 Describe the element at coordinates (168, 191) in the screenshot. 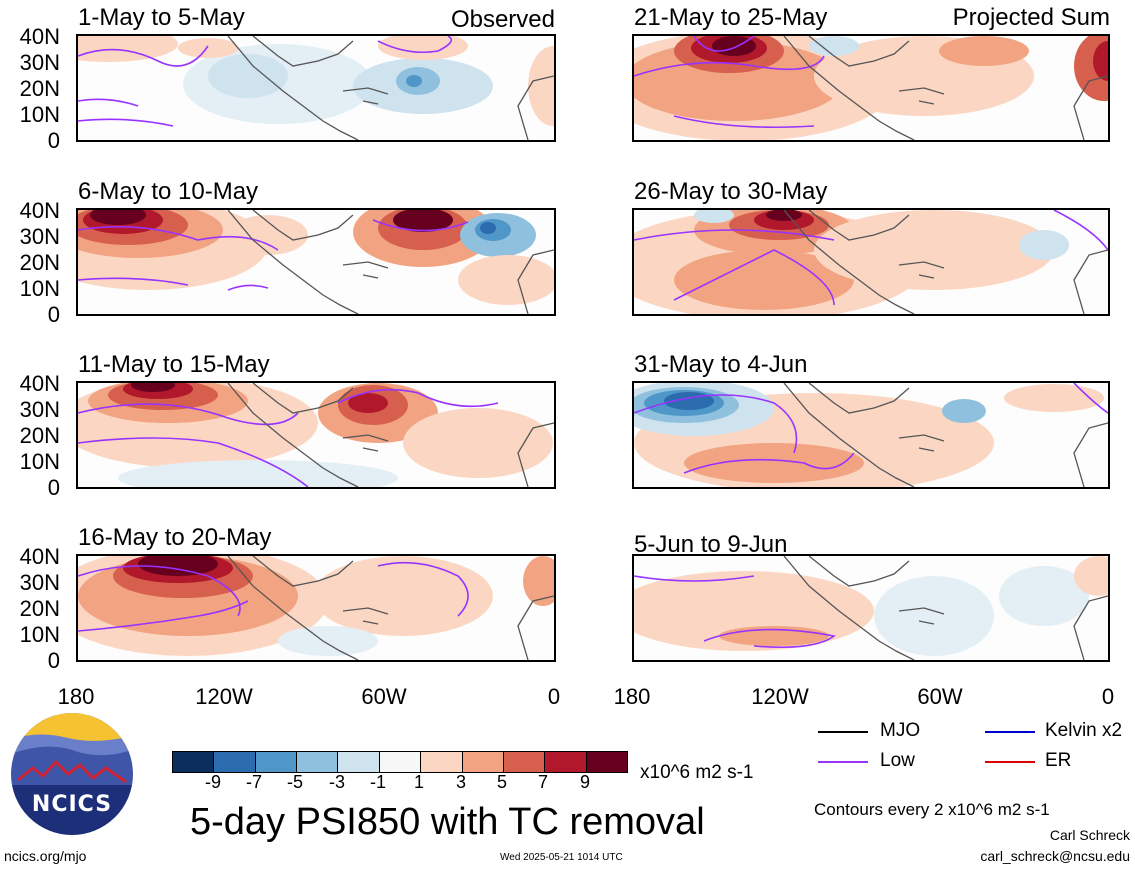

I see `panel-title: 6-May to 10-May` at that location.